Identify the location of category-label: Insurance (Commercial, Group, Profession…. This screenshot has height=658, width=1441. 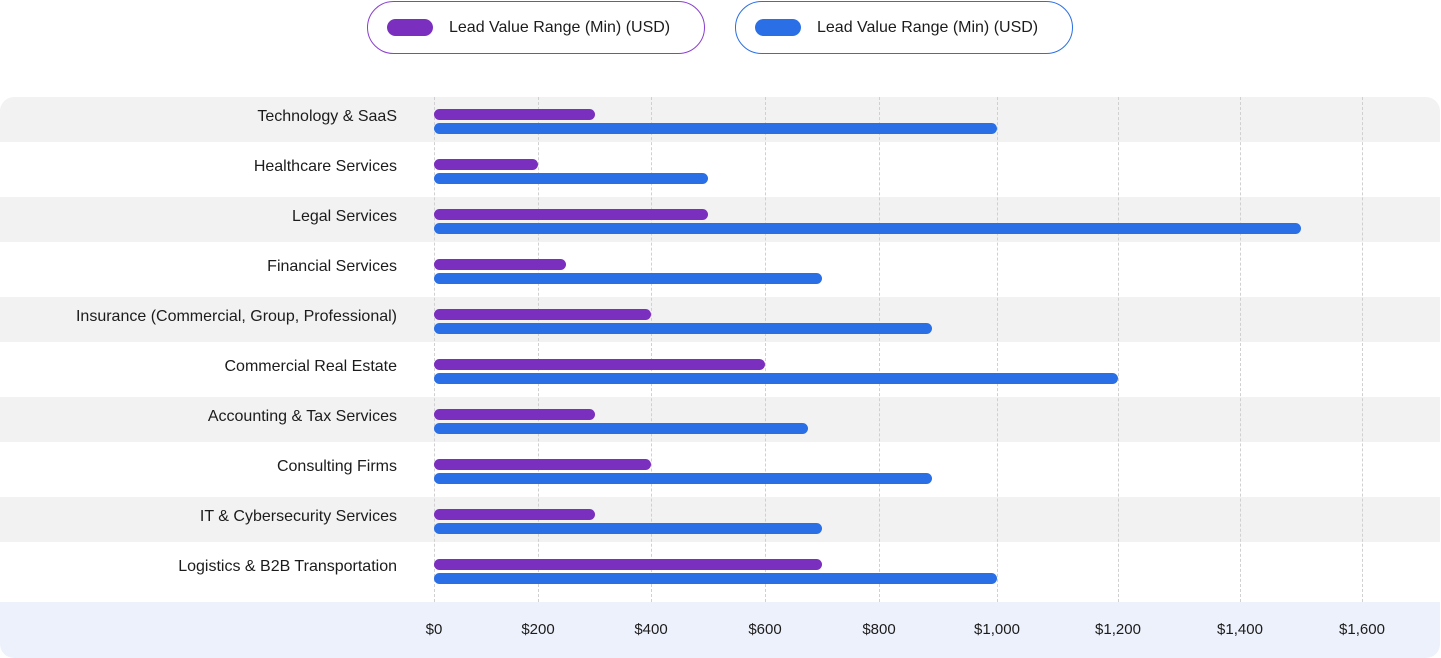
(236, 316).